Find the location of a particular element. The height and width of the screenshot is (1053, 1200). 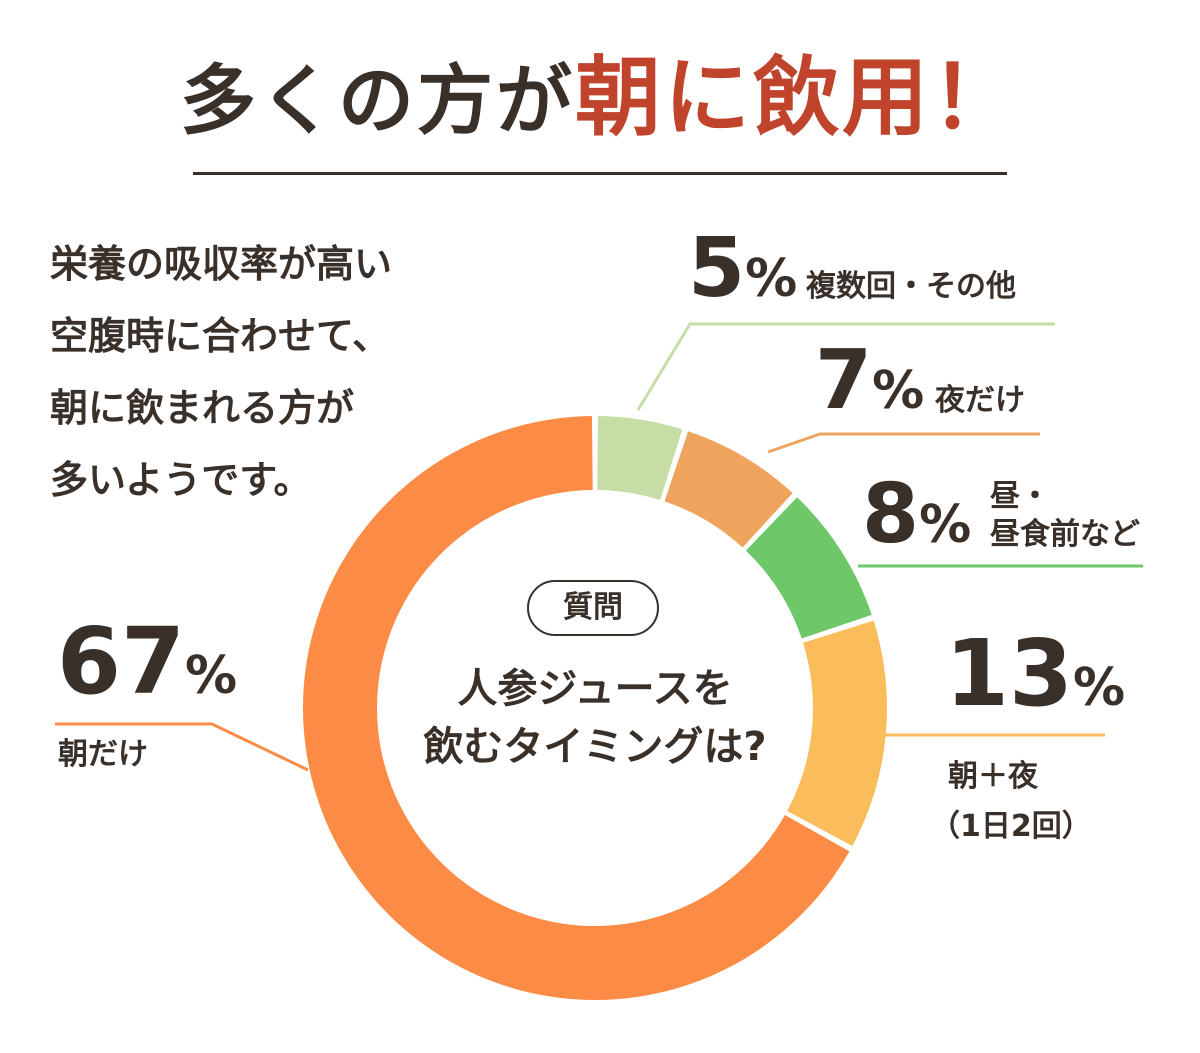

slice-caption: 朝＋夜 is located at coordinates (993, 776).